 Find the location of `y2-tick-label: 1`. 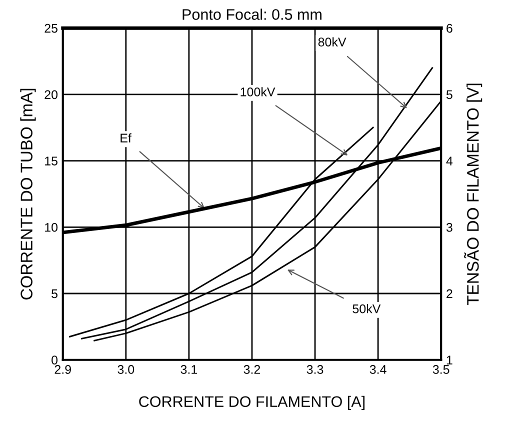

y2-tick-label: 1 is located at coordinates (449, 360).